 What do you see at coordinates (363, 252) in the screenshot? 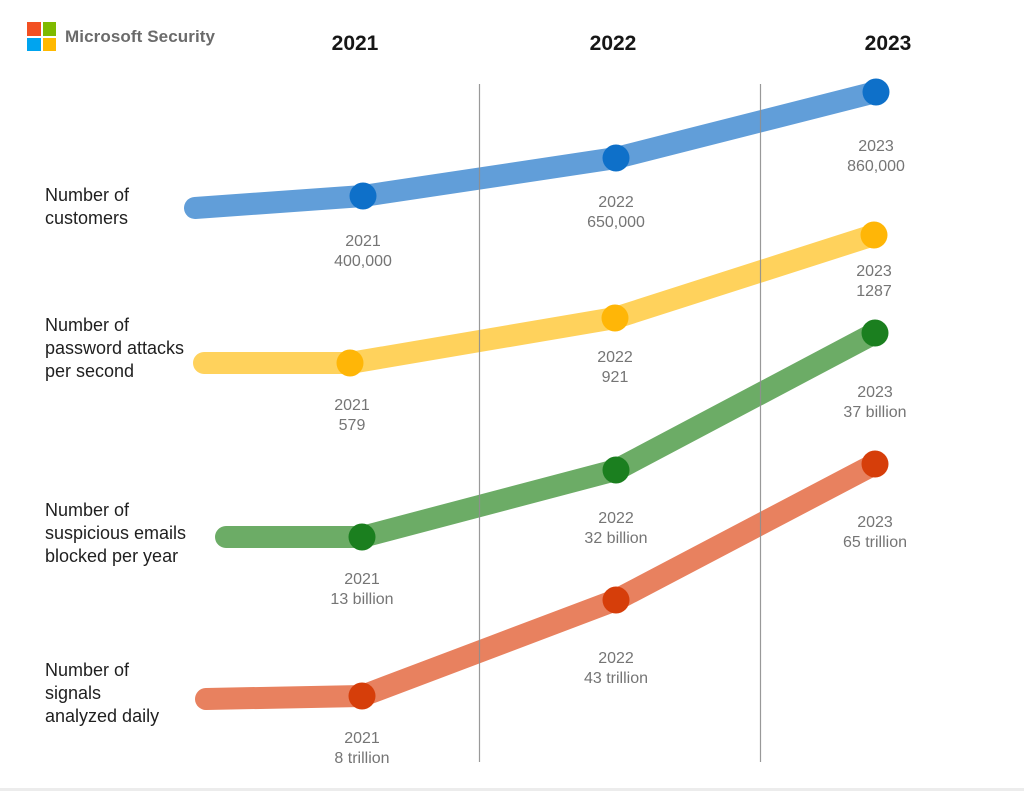
I see `point-label-customers-2021: 2021 400,000` at bounding box center [363, 252].